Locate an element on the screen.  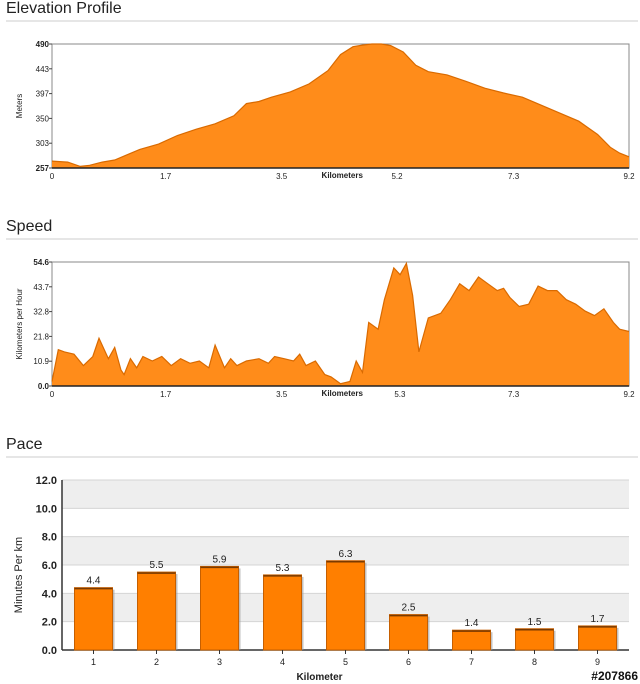
x-tick-label: 1 is located at coordinates (93, 662).